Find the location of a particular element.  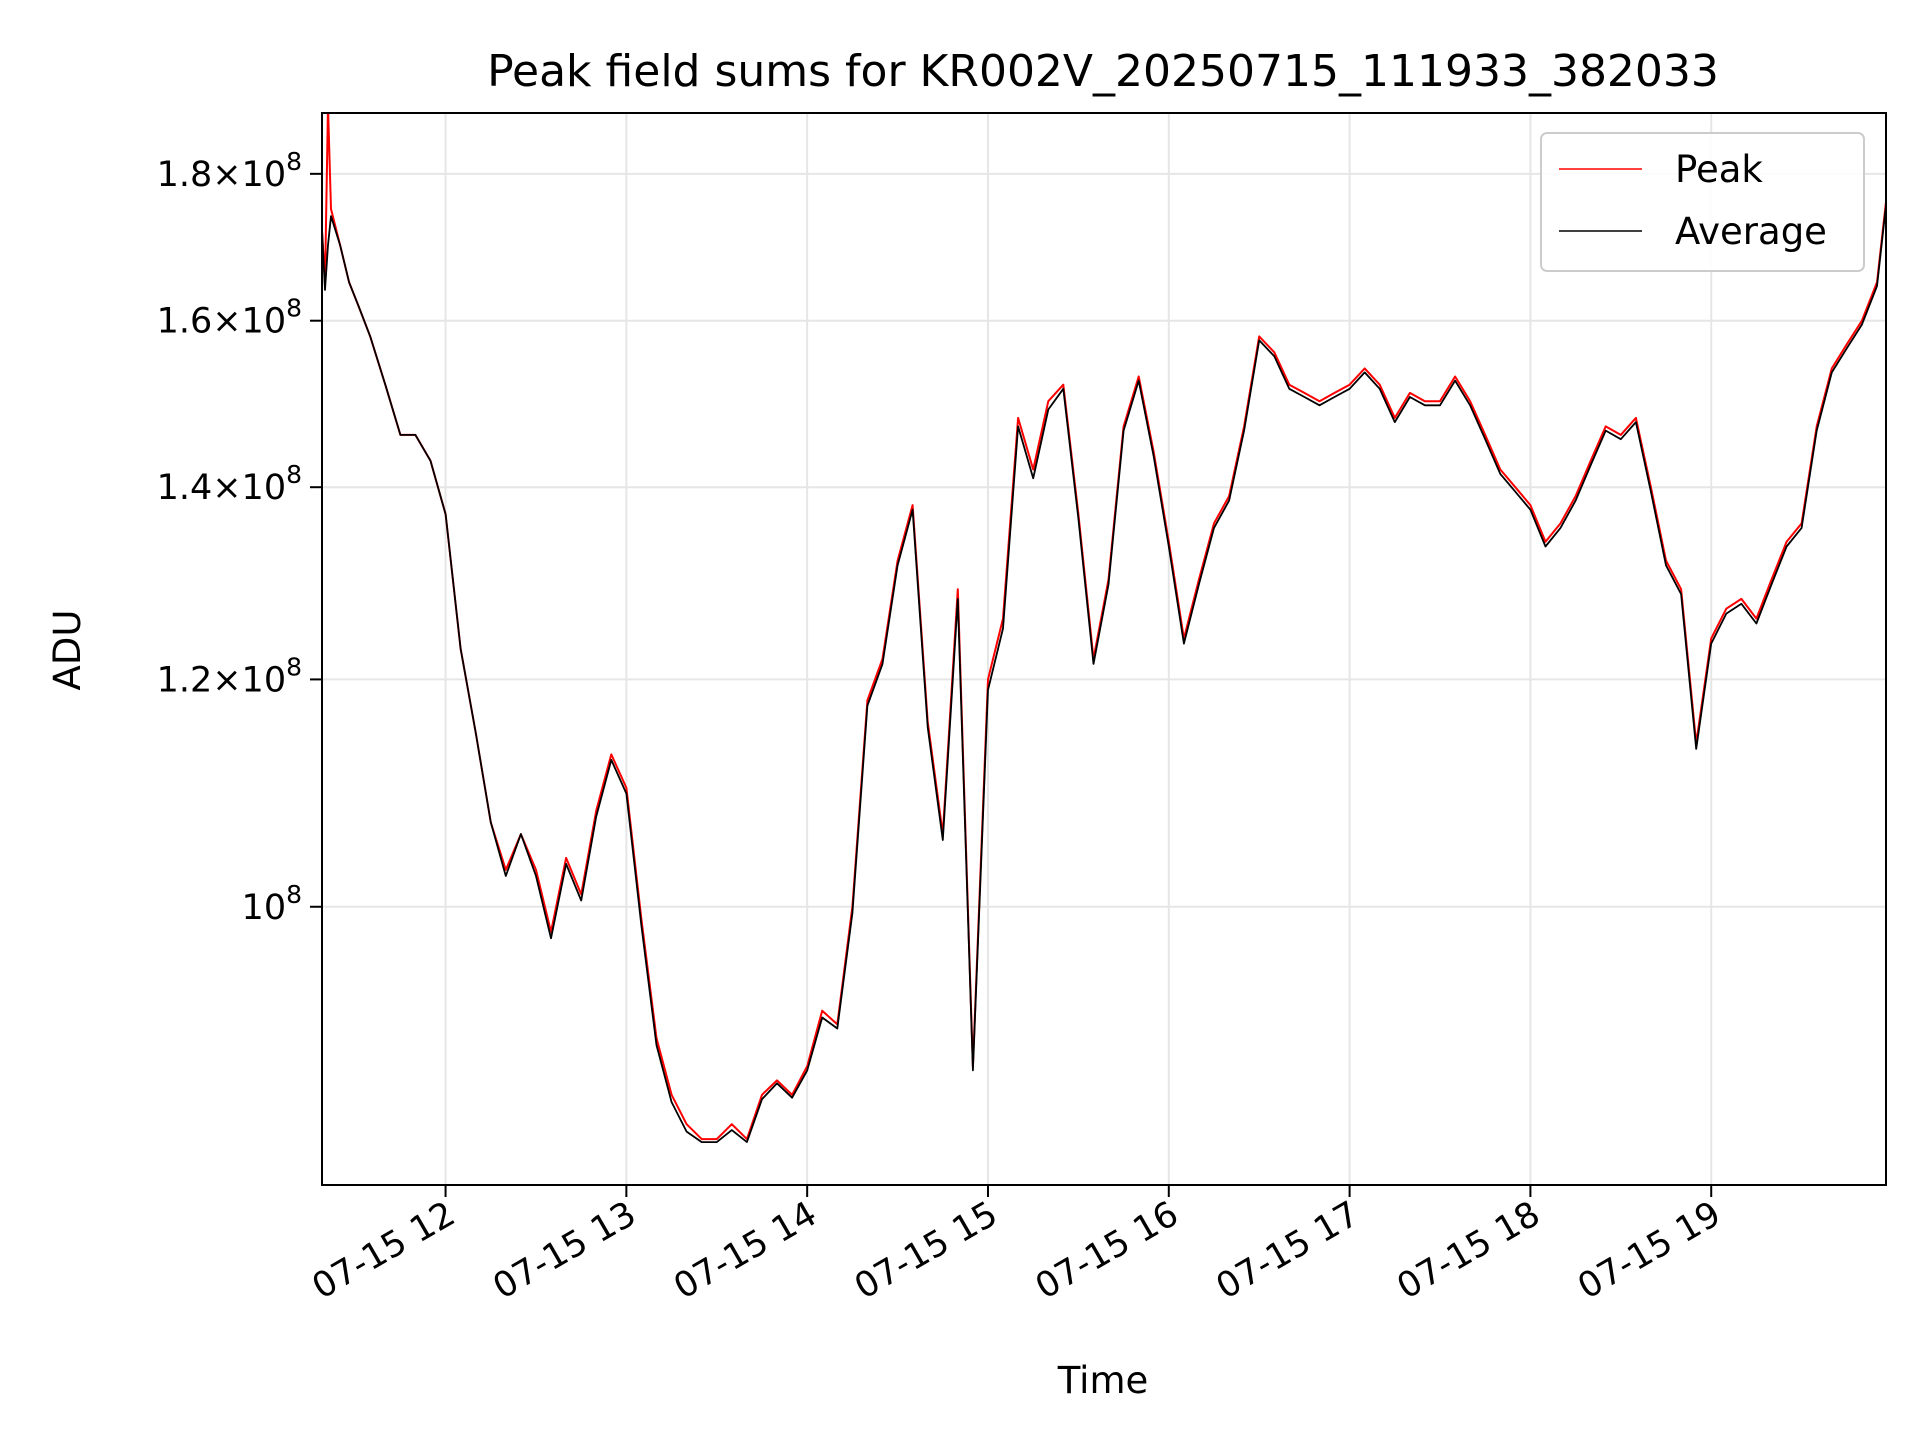

y-tick-label: 1.6×108 is located at coordinates (229, 318).